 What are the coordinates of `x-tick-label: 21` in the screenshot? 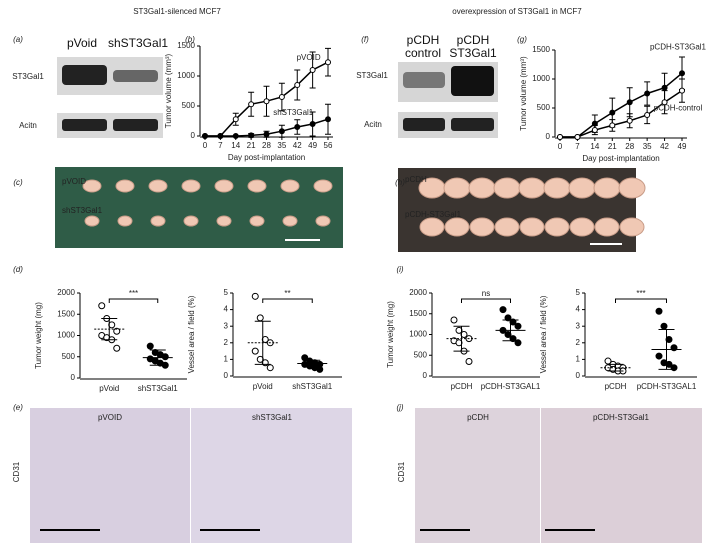 It's located at (251, 145).